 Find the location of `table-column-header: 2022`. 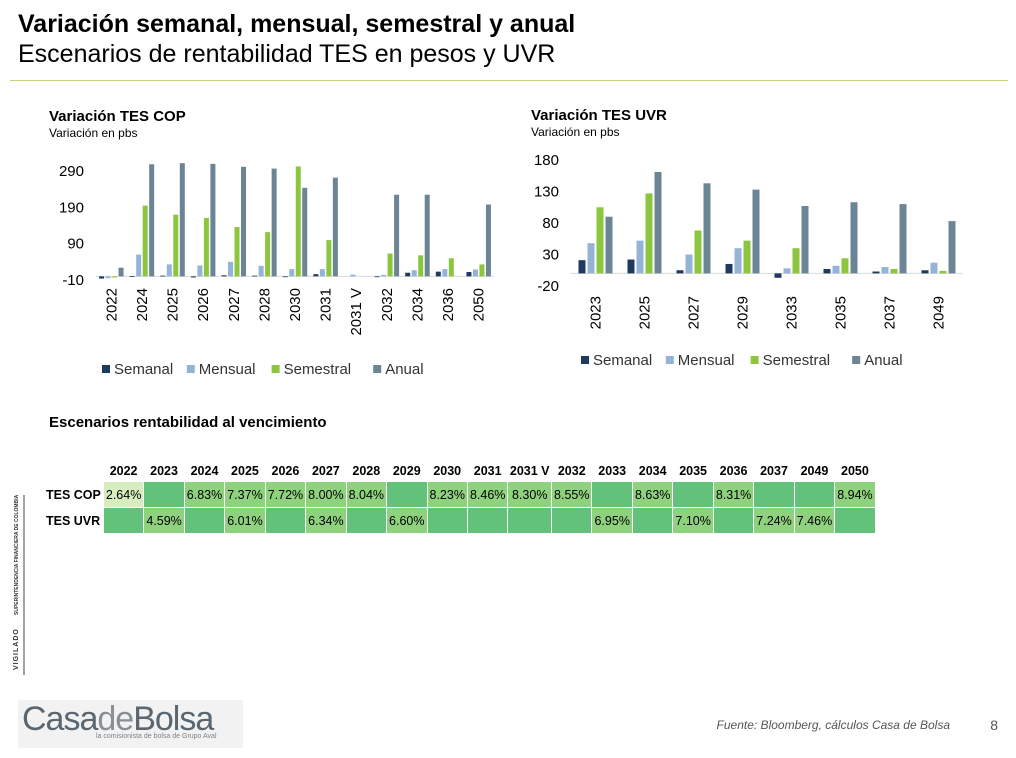

table-column-header: 2022 is located at coordinates (123, 471).